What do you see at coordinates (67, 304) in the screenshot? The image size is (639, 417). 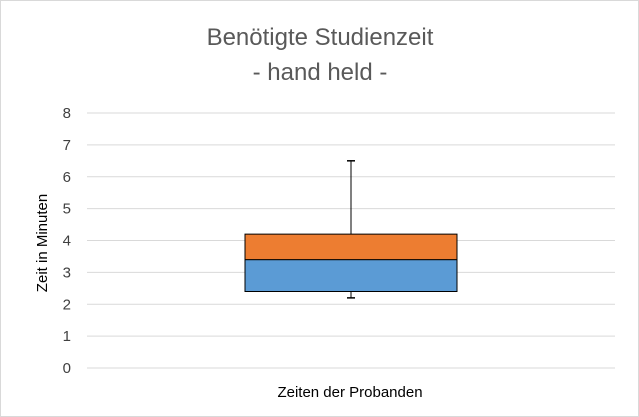 I see `y-tick-label-2: 2` at bounding box center [67, 304].